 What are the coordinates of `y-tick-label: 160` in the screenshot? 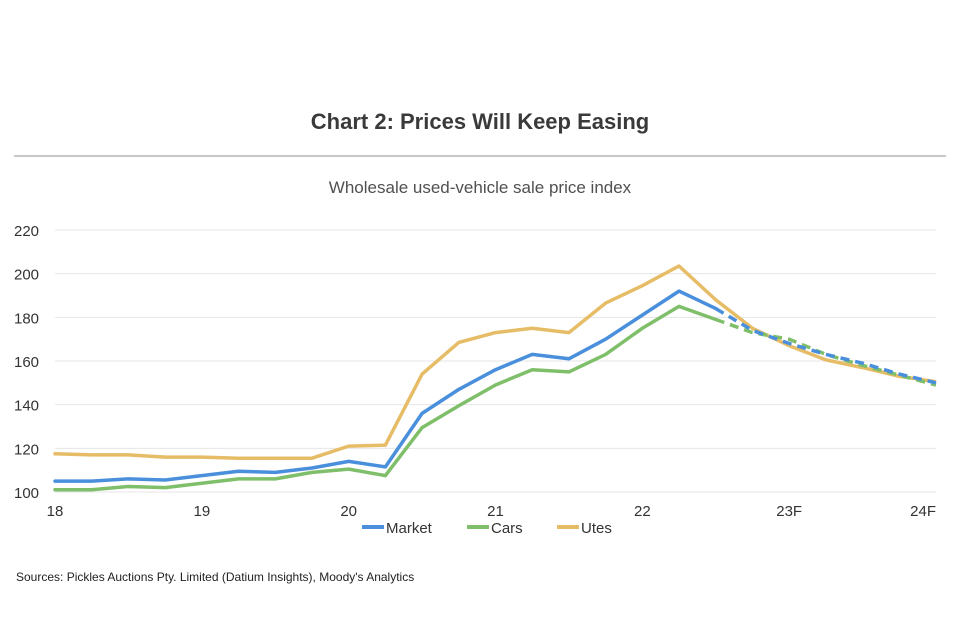 It's located at (26, 362).